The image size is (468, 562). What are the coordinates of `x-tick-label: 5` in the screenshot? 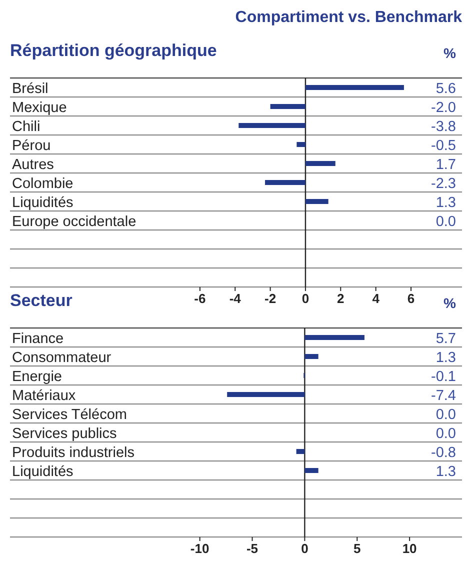 It's located at (357, 548).